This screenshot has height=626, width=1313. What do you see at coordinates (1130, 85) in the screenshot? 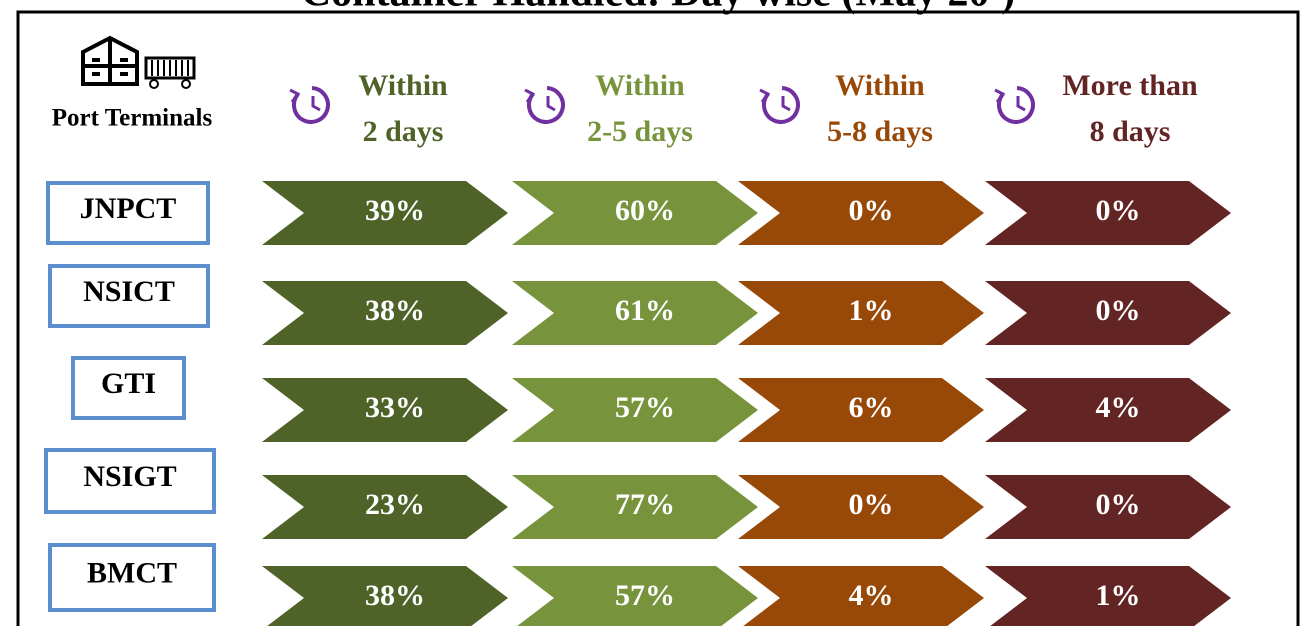
I see `column-header: More than` at bounding box center [1130, 85].